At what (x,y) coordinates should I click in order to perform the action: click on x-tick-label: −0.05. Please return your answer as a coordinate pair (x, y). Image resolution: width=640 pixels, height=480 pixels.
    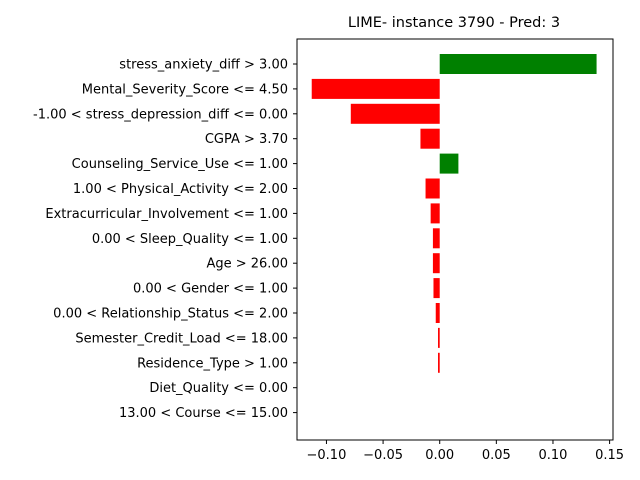
    Looking at the image, I should click on (383, 455).